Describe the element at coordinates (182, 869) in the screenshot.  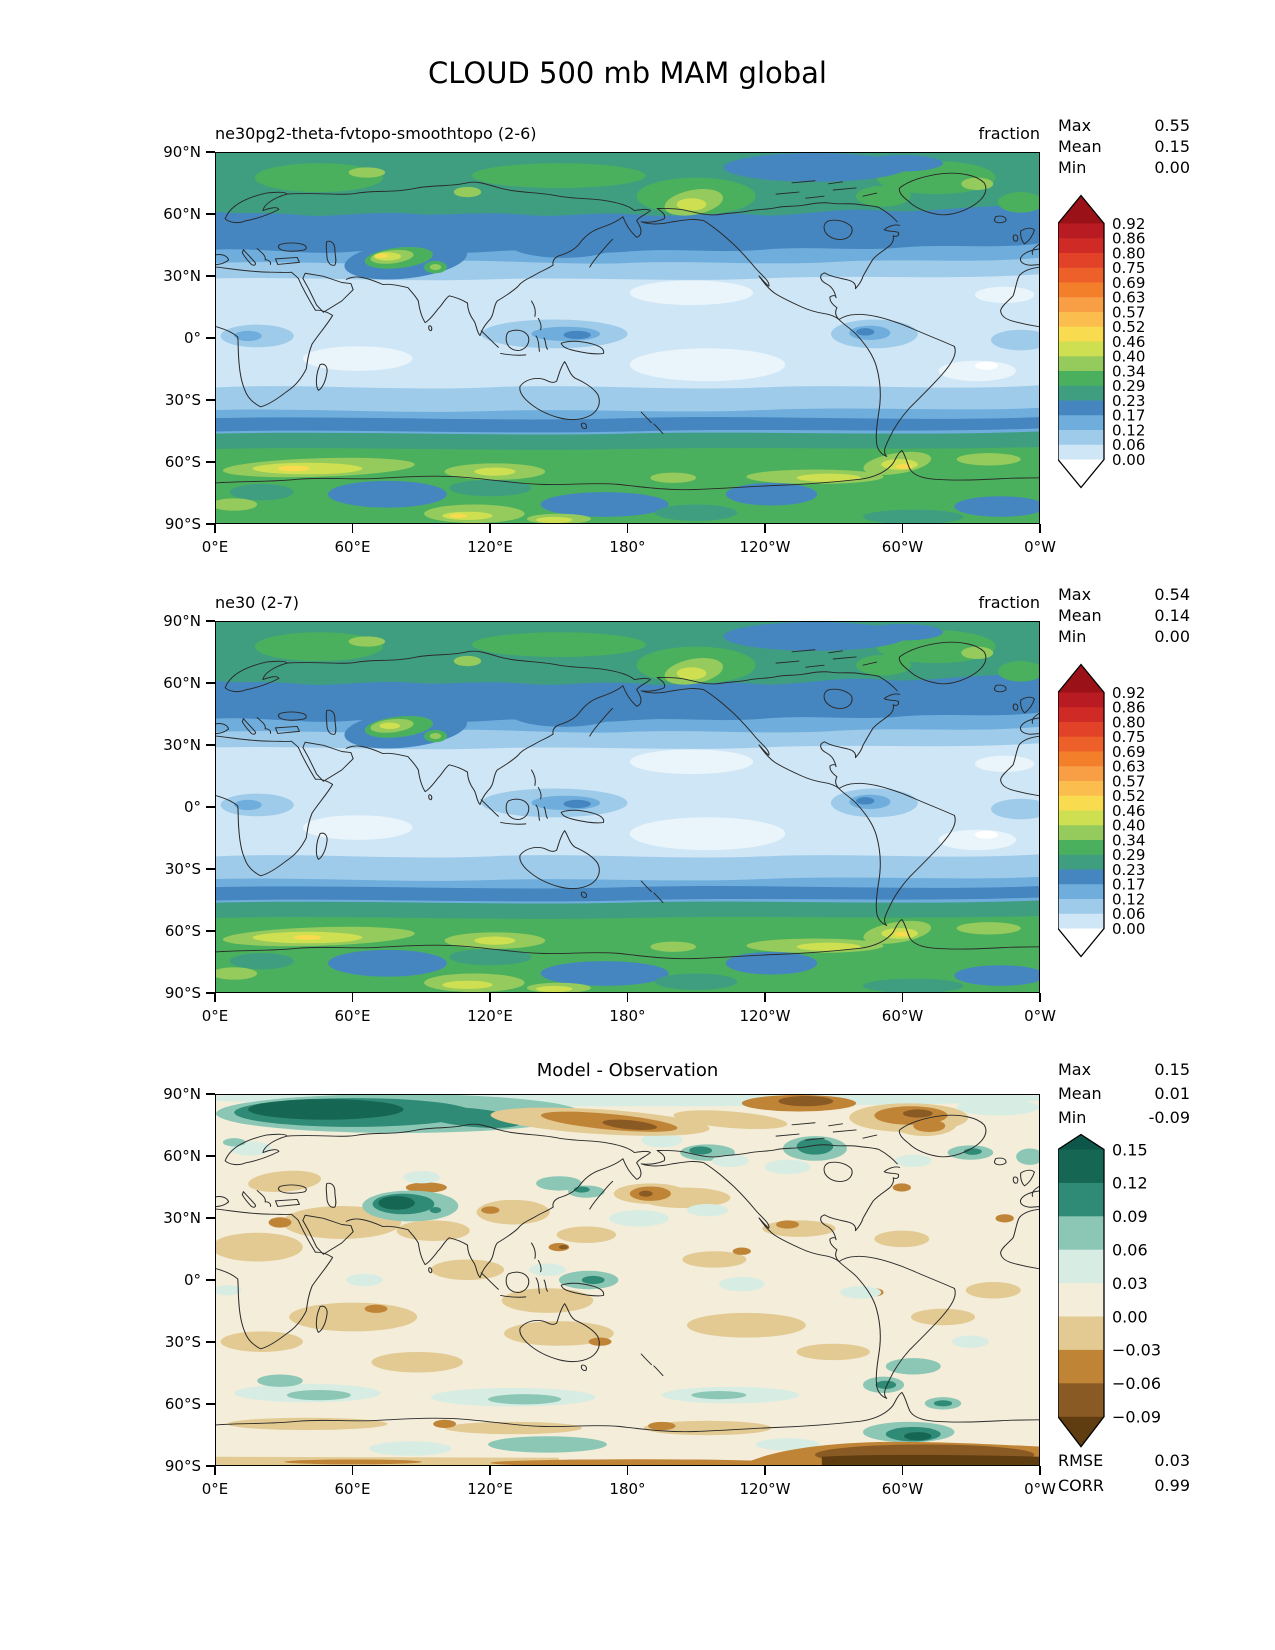
I see `y-tick-label: 30°S` at that location.